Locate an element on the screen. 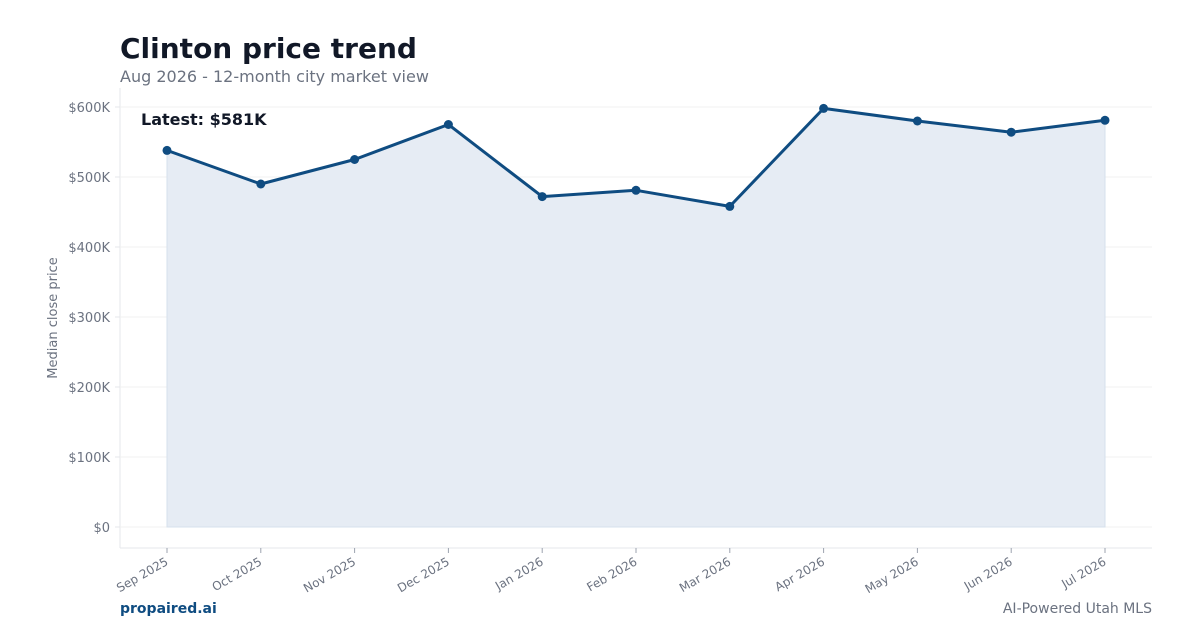 This screenshot has width=1200, height=630. x-tick-label: Nov 2025 is located at coordinates (329, 574).